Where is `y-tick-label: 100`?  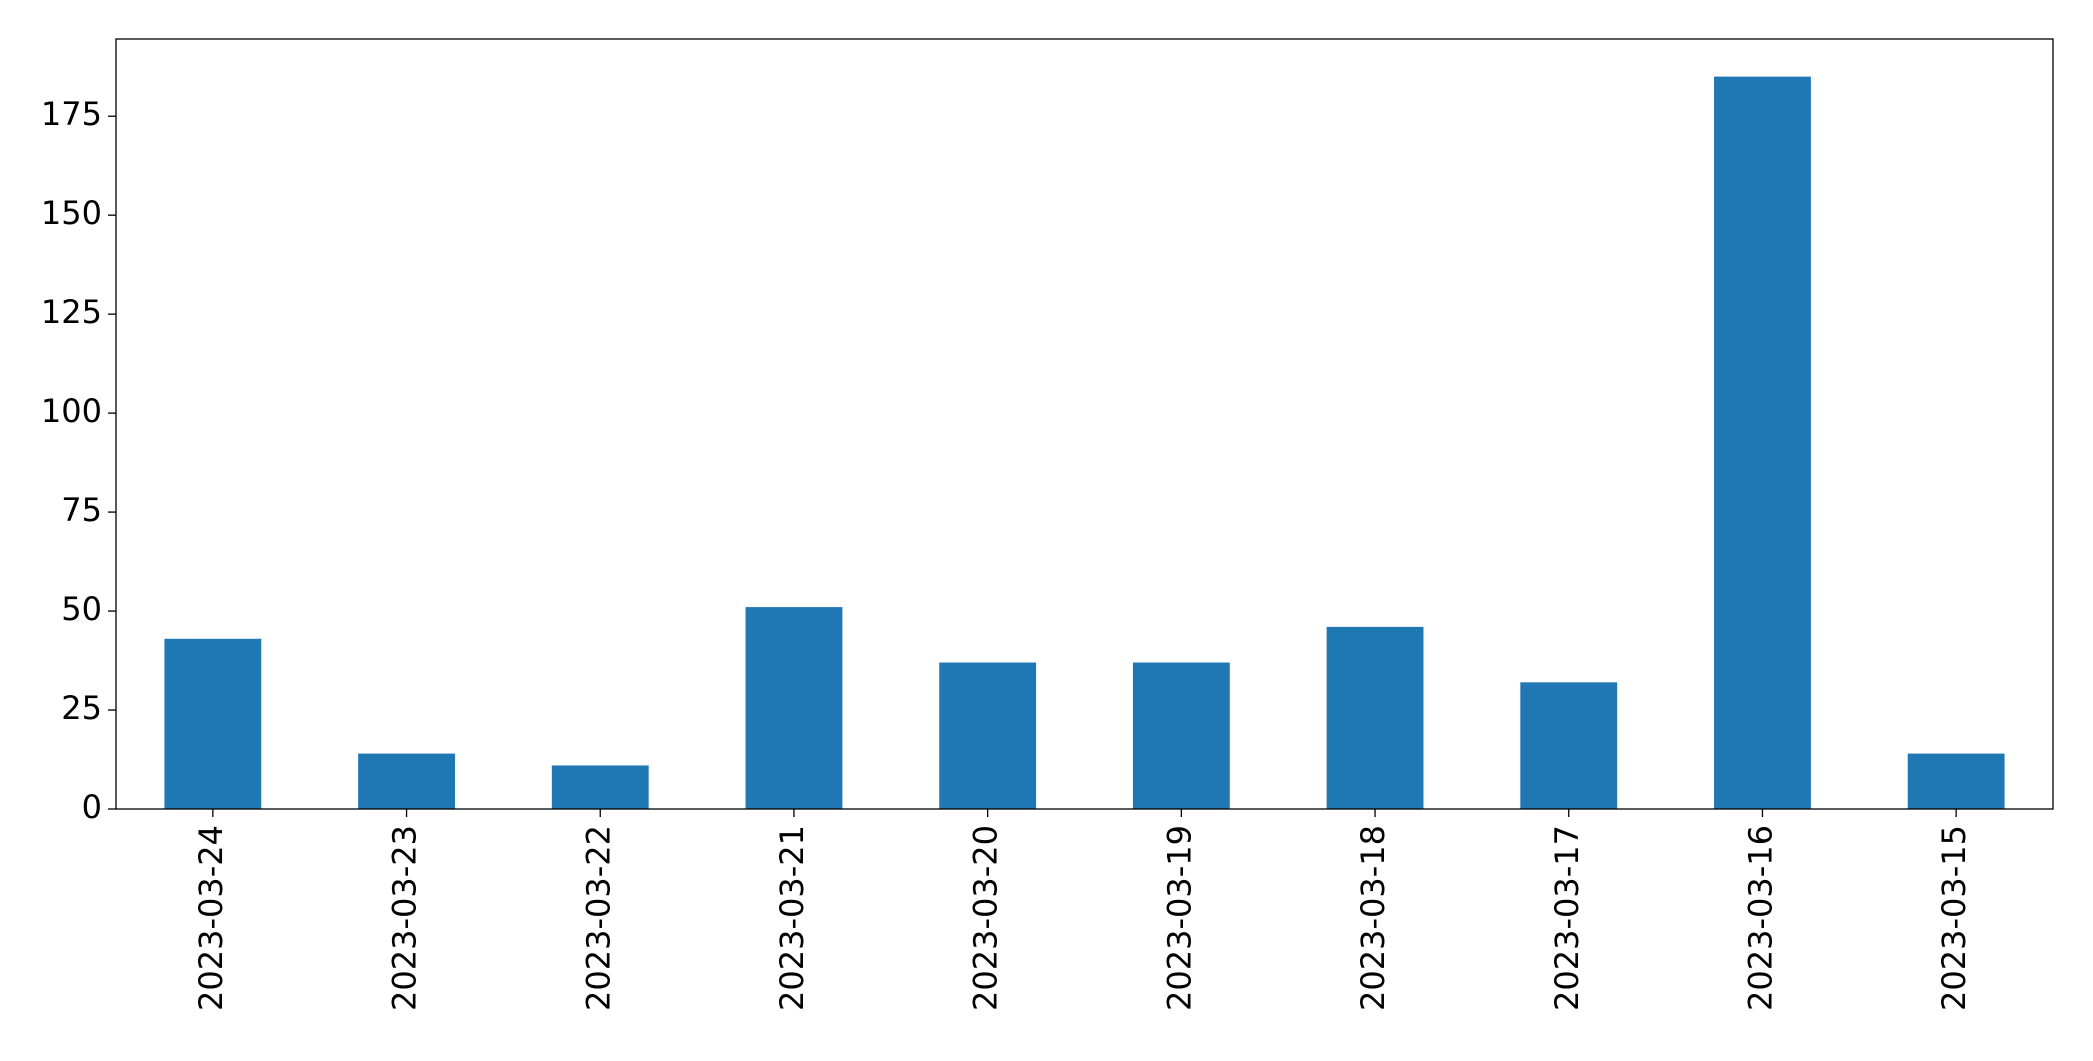 y-tick-label: 100 is located at coordinates (71, 411).